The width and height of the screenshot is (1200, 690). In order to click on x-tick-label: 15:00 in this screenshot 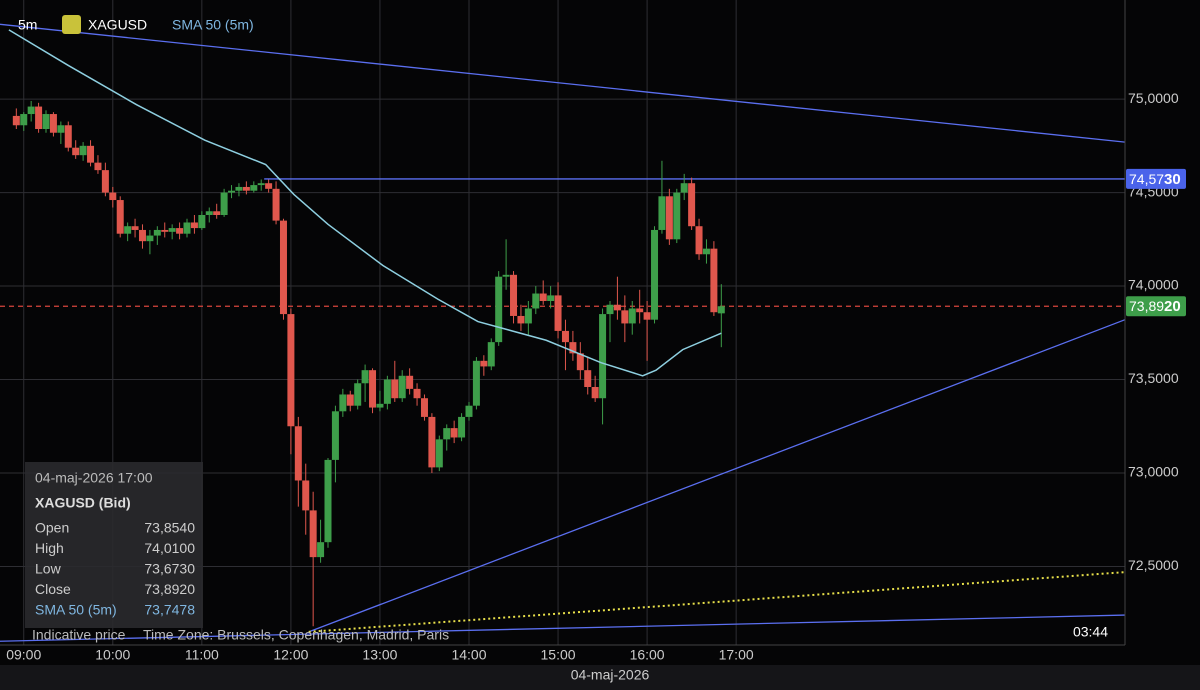, I will do `click(558, 655)`.